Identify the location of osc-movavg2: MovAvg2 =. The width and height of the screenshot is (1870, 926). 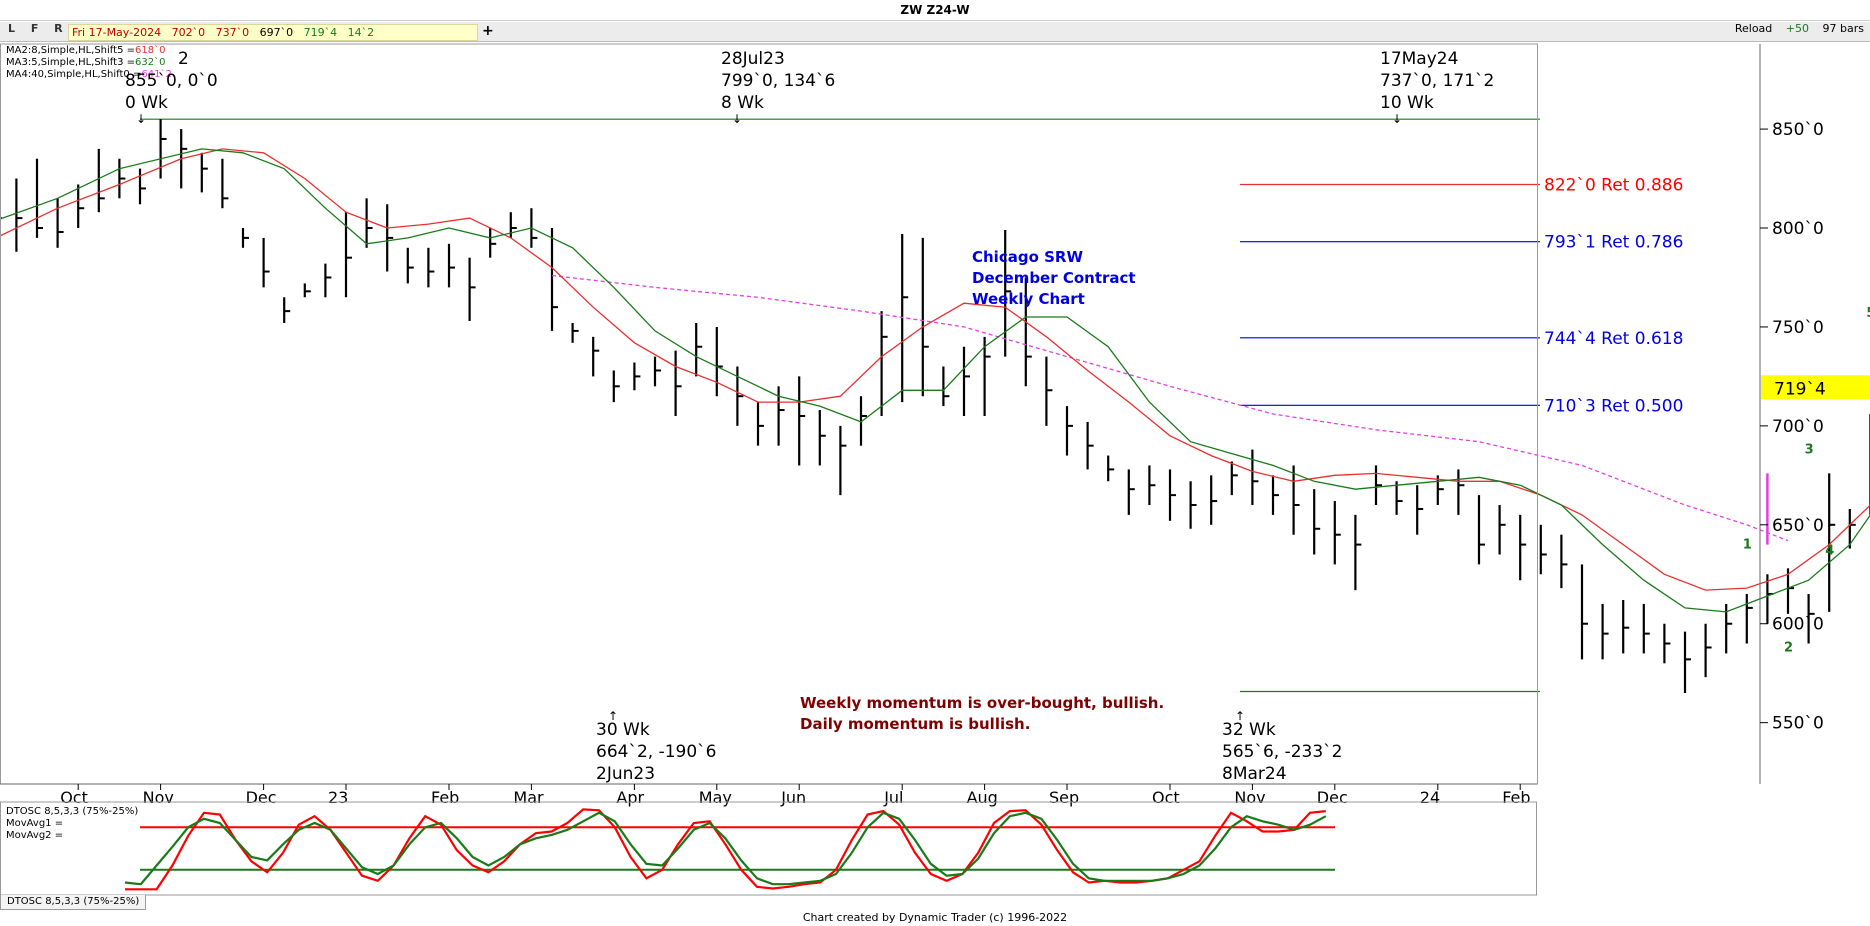
(34, 835).